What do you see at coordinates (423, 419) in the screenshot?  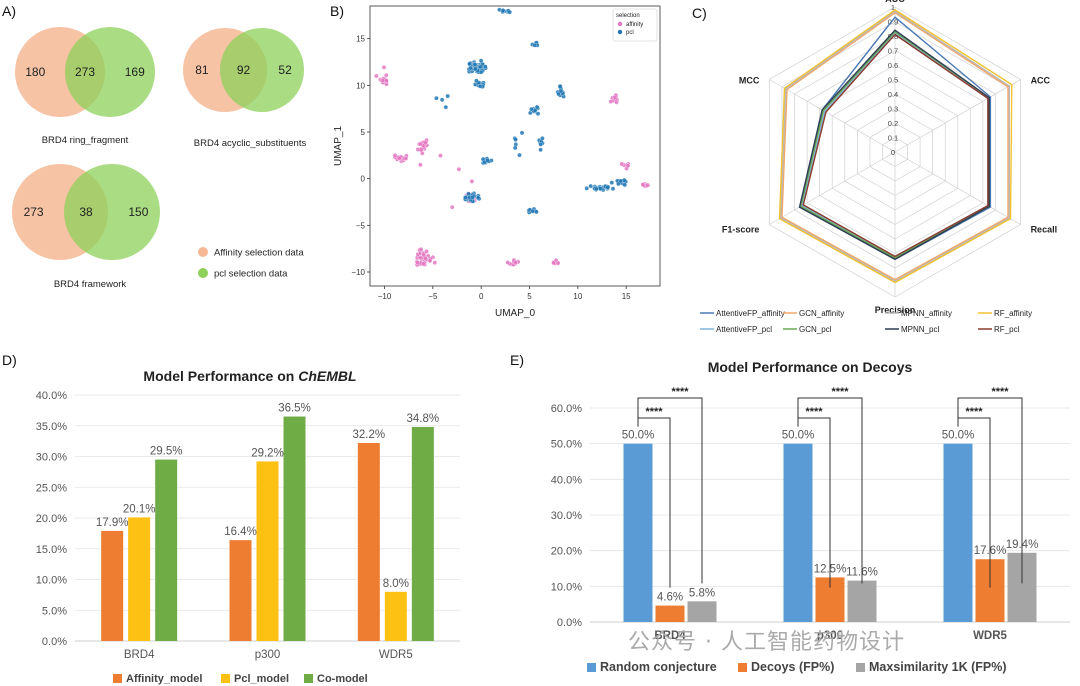 I see `bar-value-label: 34.8%` at bounding box center [423, 419].